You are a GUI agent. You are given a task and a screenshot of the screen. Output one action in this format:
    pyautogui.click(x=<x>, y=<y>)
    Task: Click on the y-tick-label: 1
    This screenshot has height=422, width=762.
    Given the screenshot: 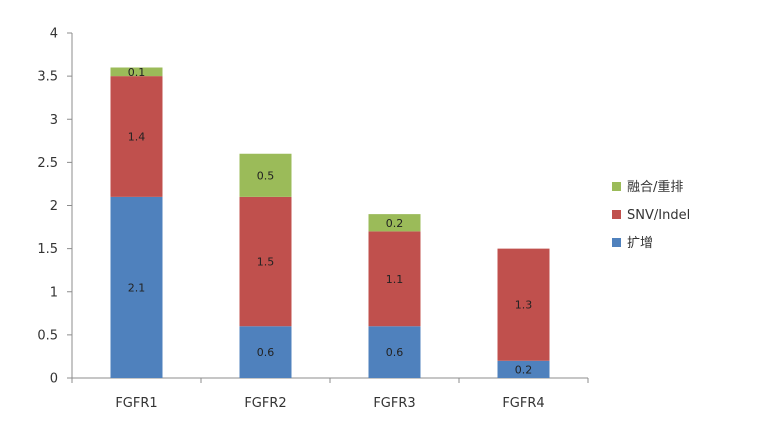 What is the action you would take?
    pyautogui.click(x=54, y=292)
    